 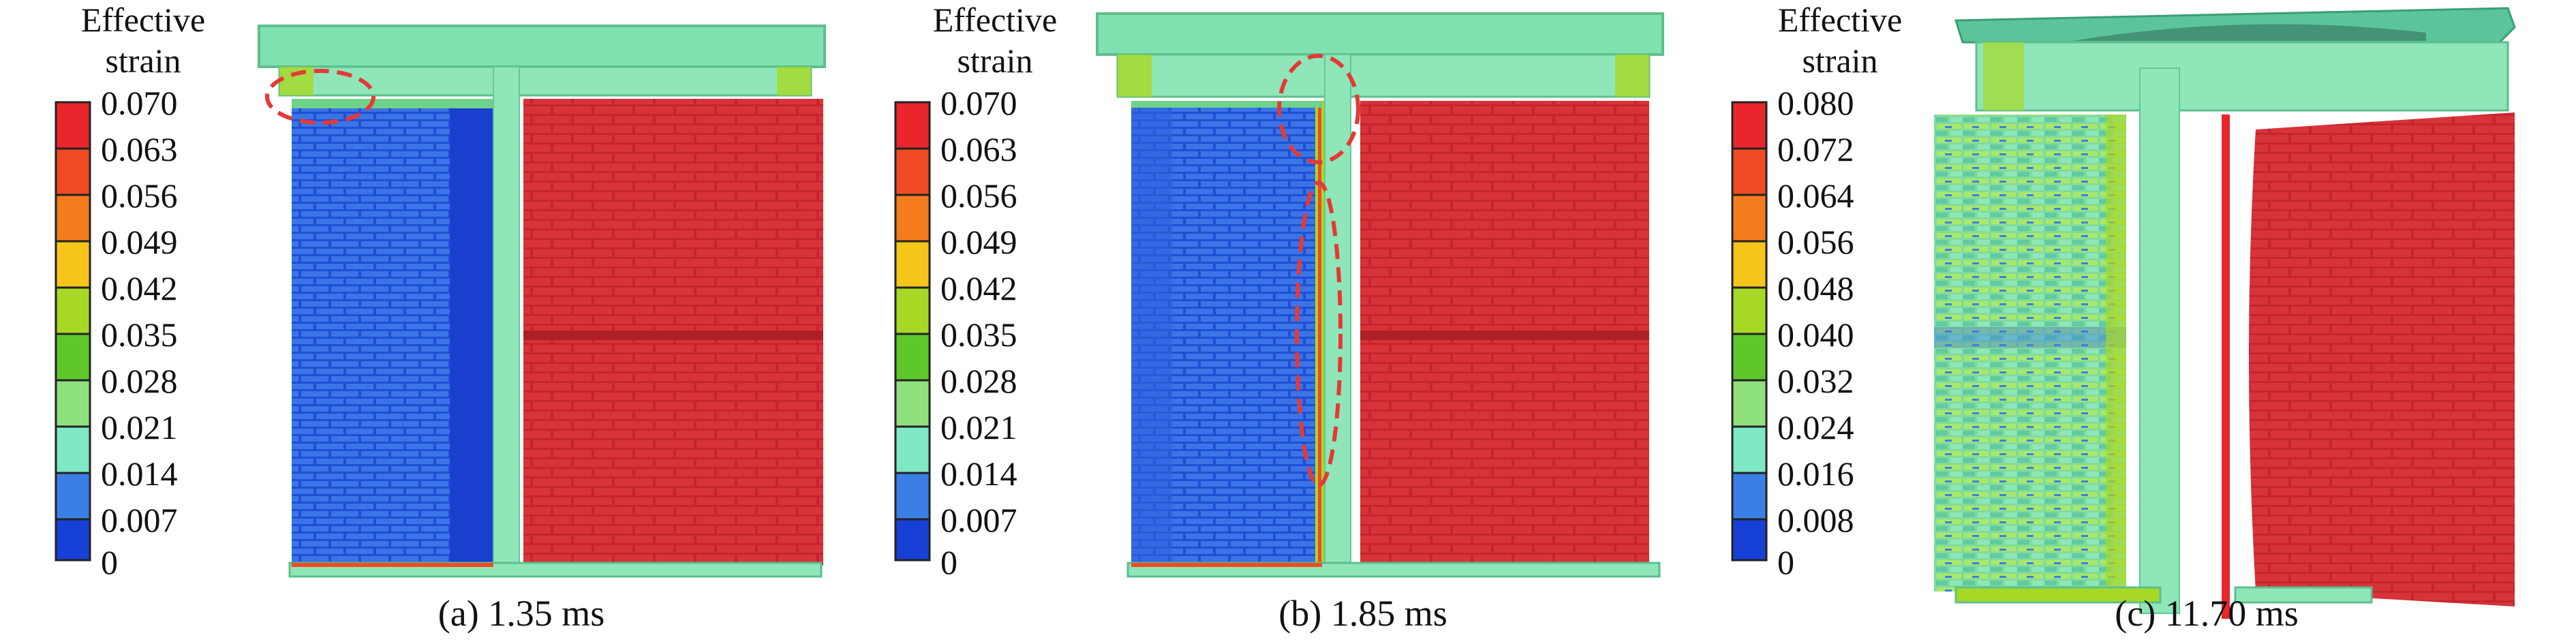 I want to click on tick-label: 0.048, so click(x=1815, y=288).